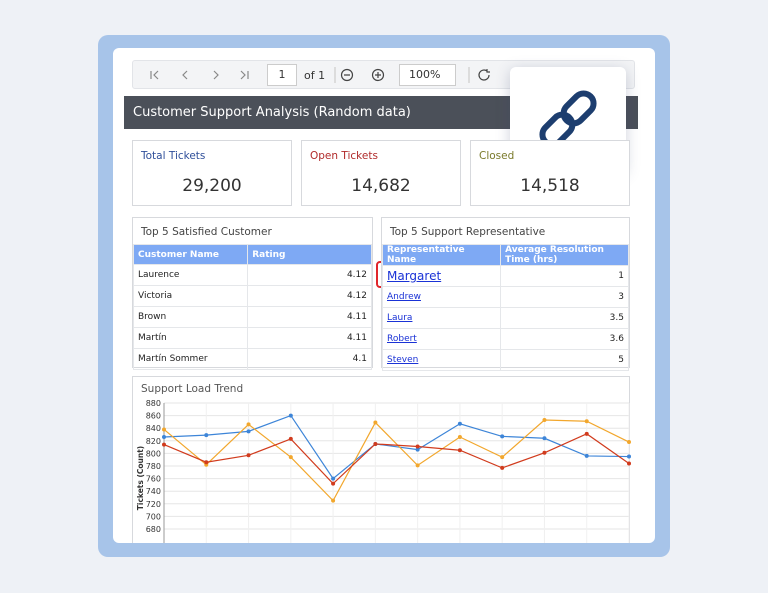 The height and width of the screenshot is (593, 768). Describe the element at coordinates (190, 296) in the screenshot. I see `table-cell: Victoria` at that location.